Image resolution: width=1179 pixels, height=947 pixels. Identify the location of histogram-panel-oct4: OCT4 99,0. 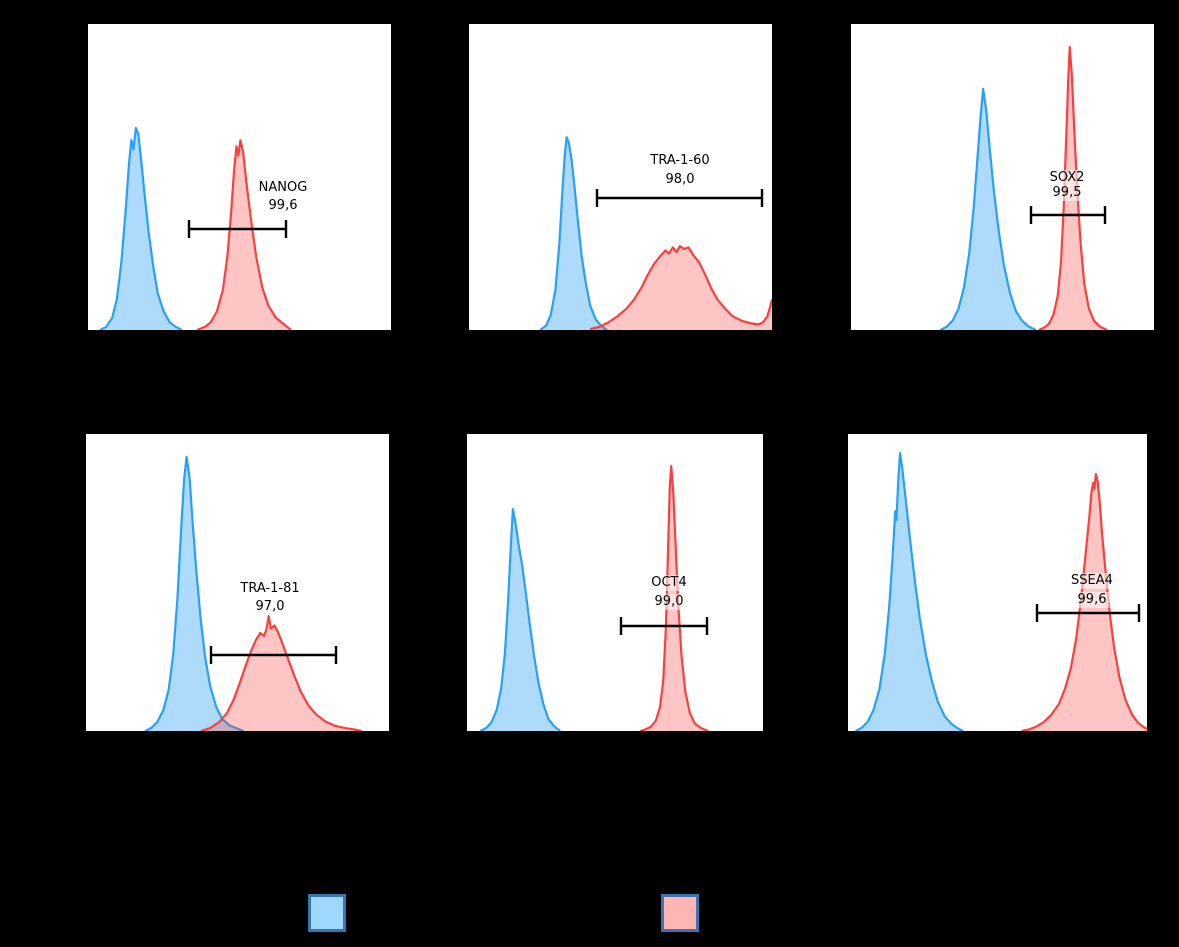
(615, 582).